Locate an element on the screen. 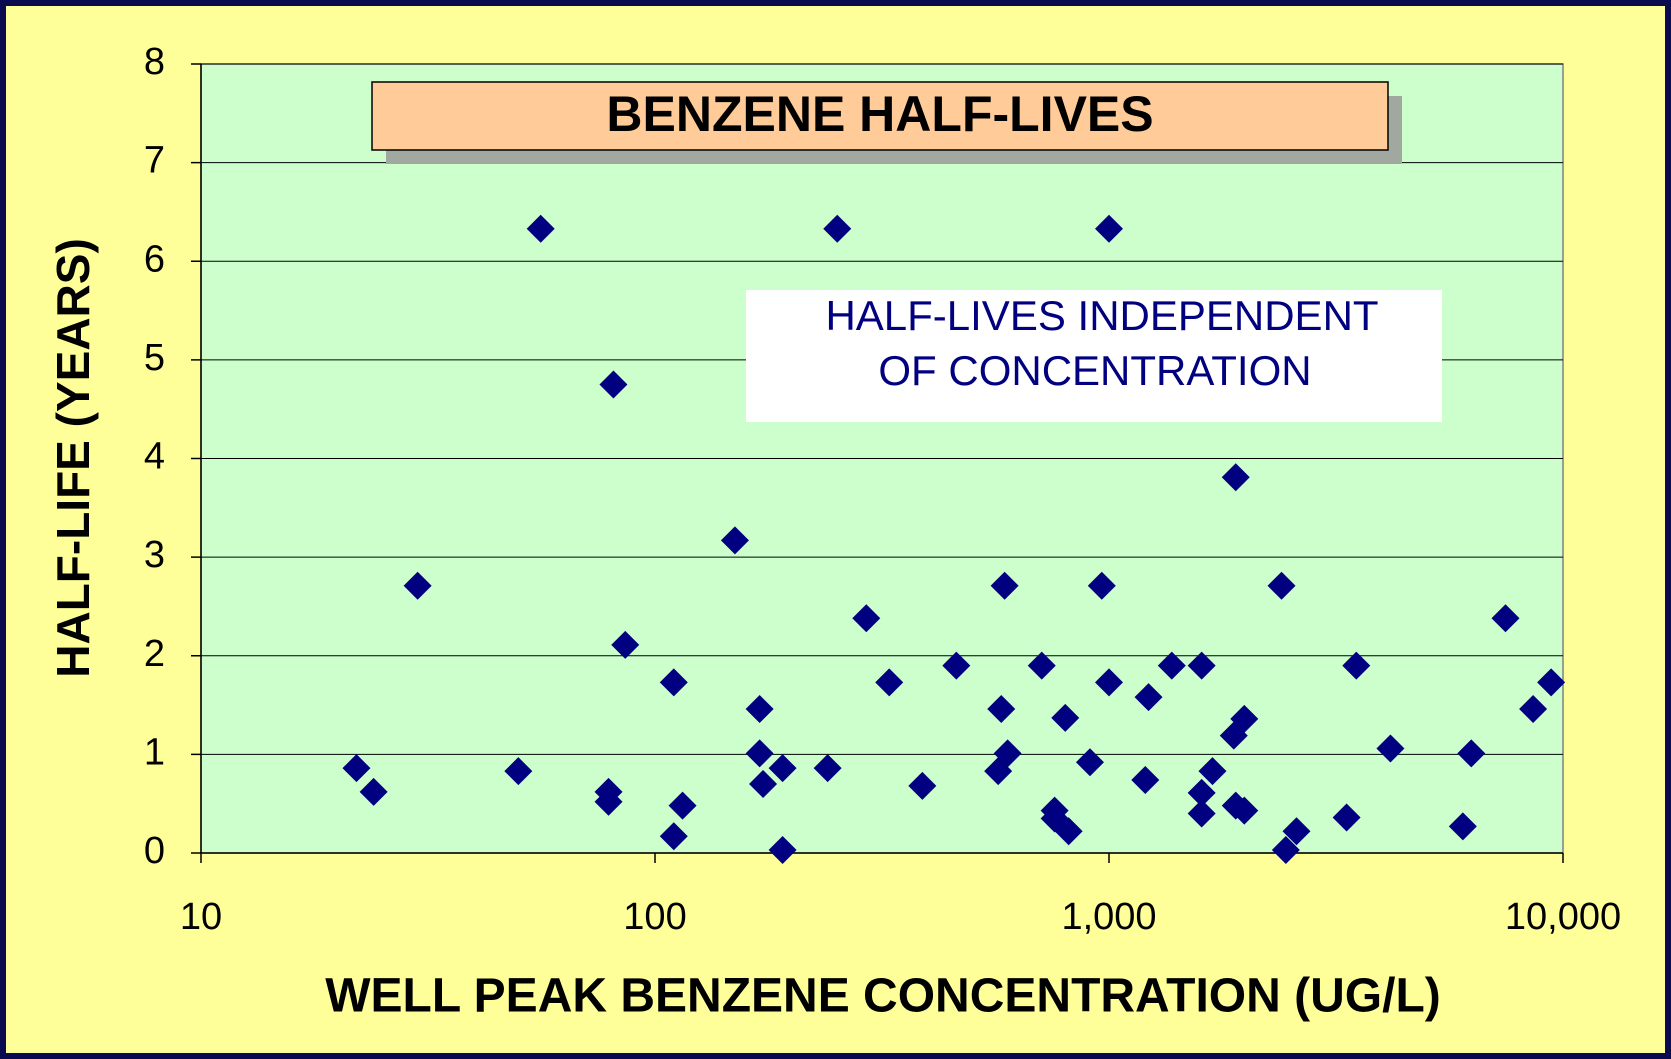 The width and height of the screenshot is (1671, 1059). chart-title: BENZENE HALF-LIVES is located at coordinates (879, 114).